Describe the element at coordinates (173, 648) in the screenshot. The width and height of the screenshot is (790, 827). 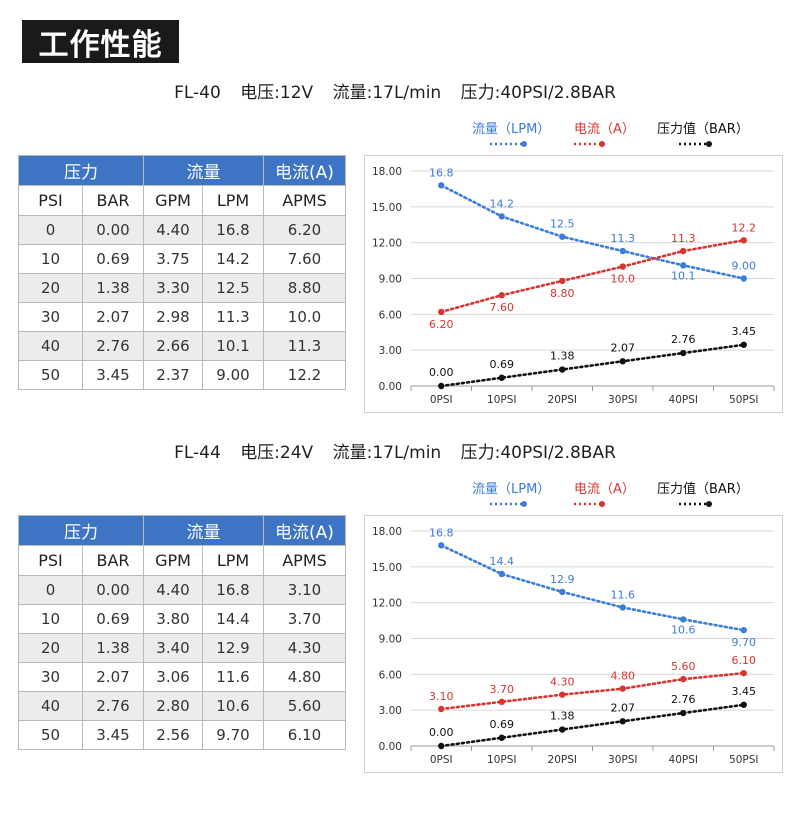
I see `cell: 3.40` at that location.